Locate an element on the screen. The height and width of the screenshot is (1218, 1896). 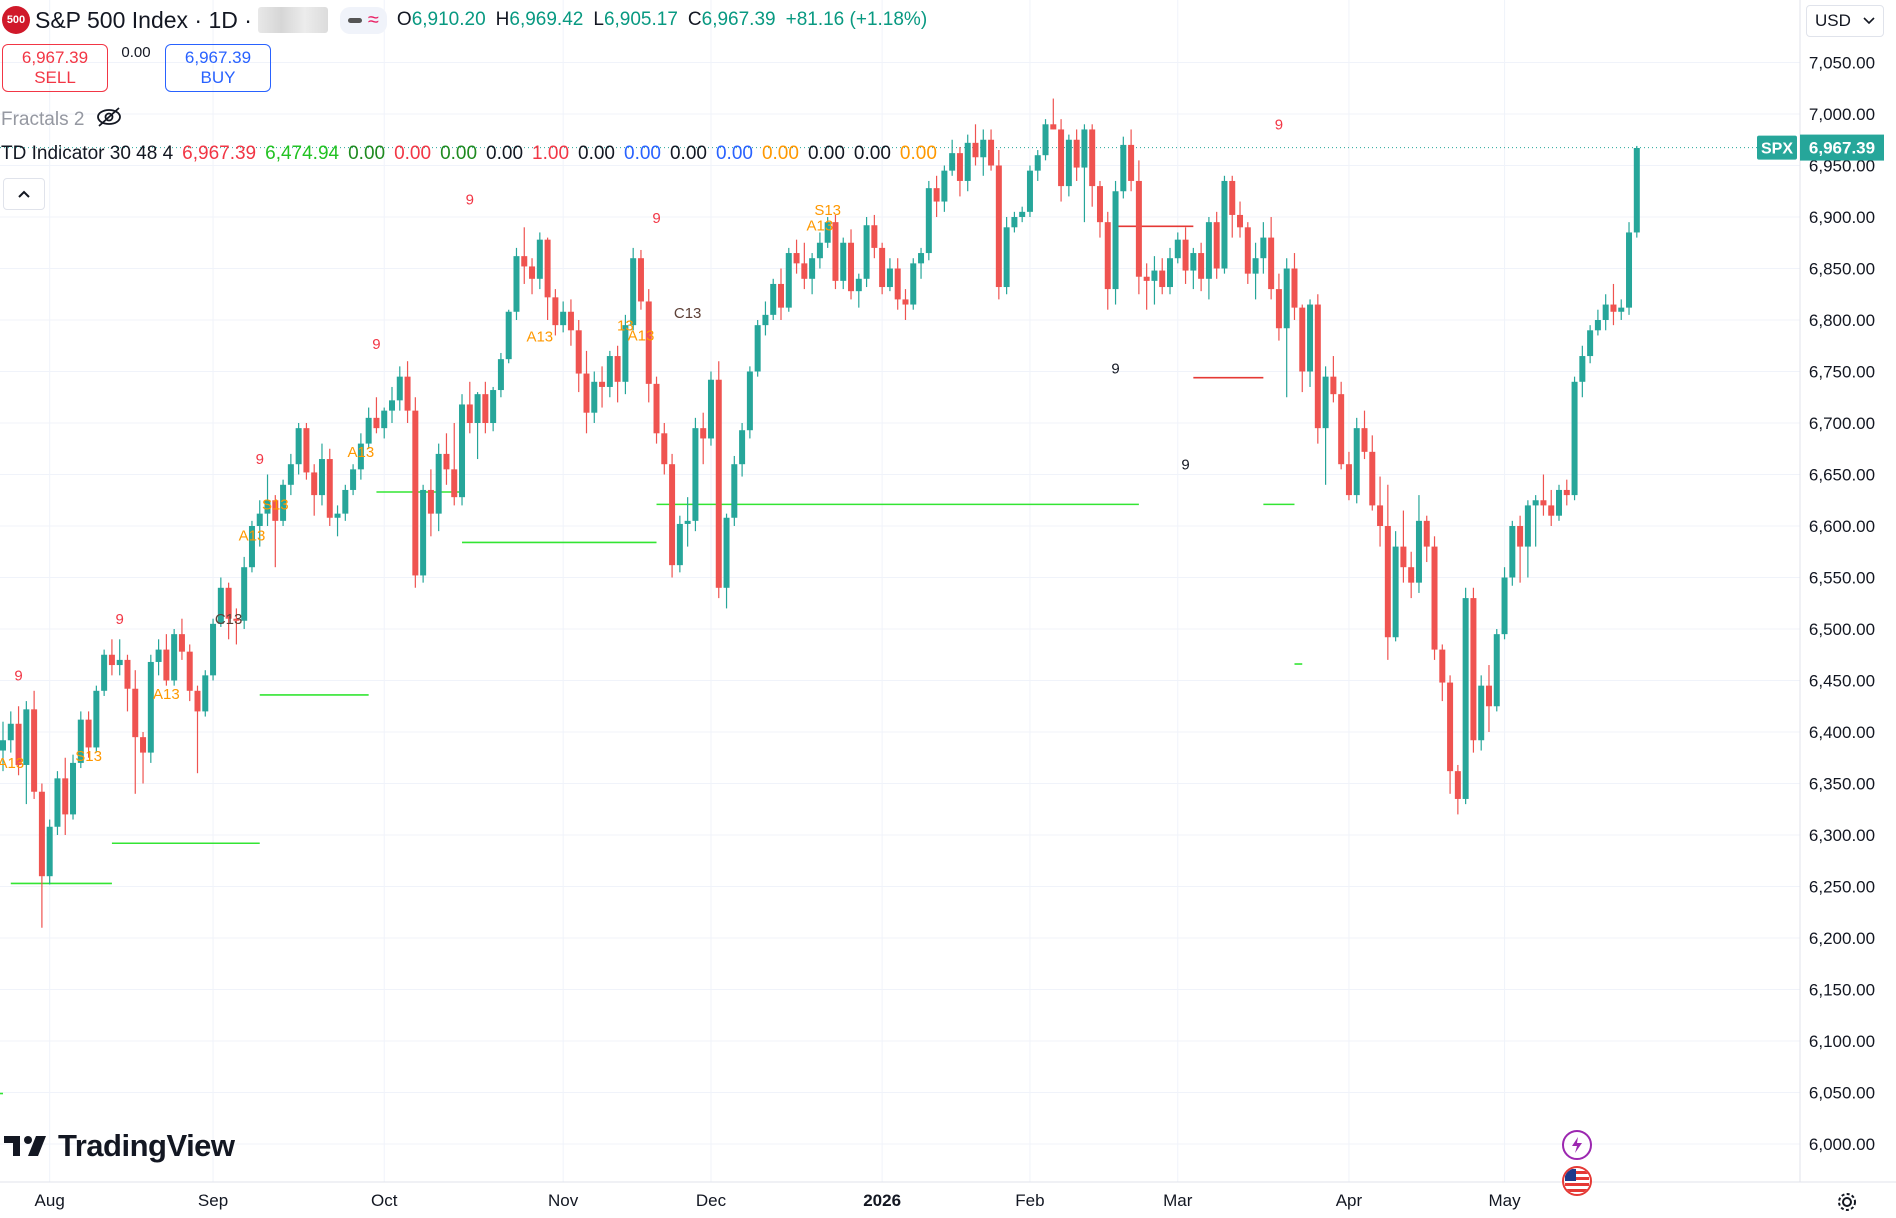
currency-selector: USD is located at coordinates (1845, 21).